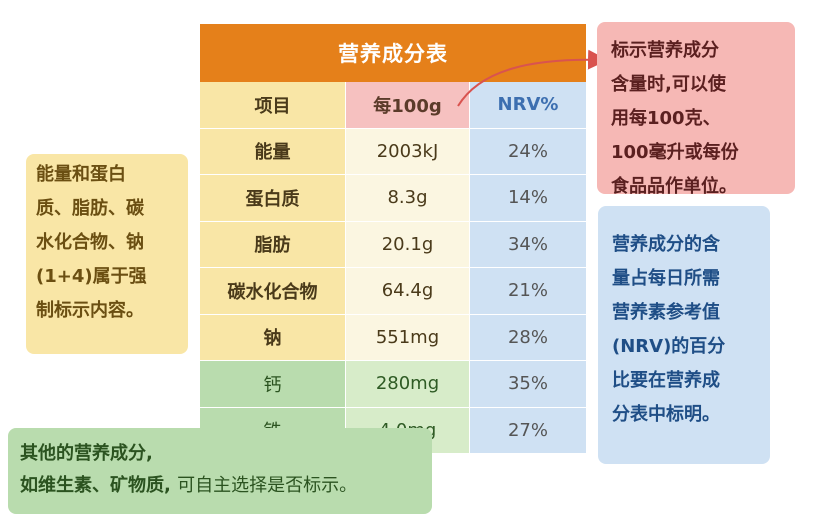 This screenshot has width=816, height=532. I want to click on table-row: 蛋白质 8.3g 14%, so click(393, 198).